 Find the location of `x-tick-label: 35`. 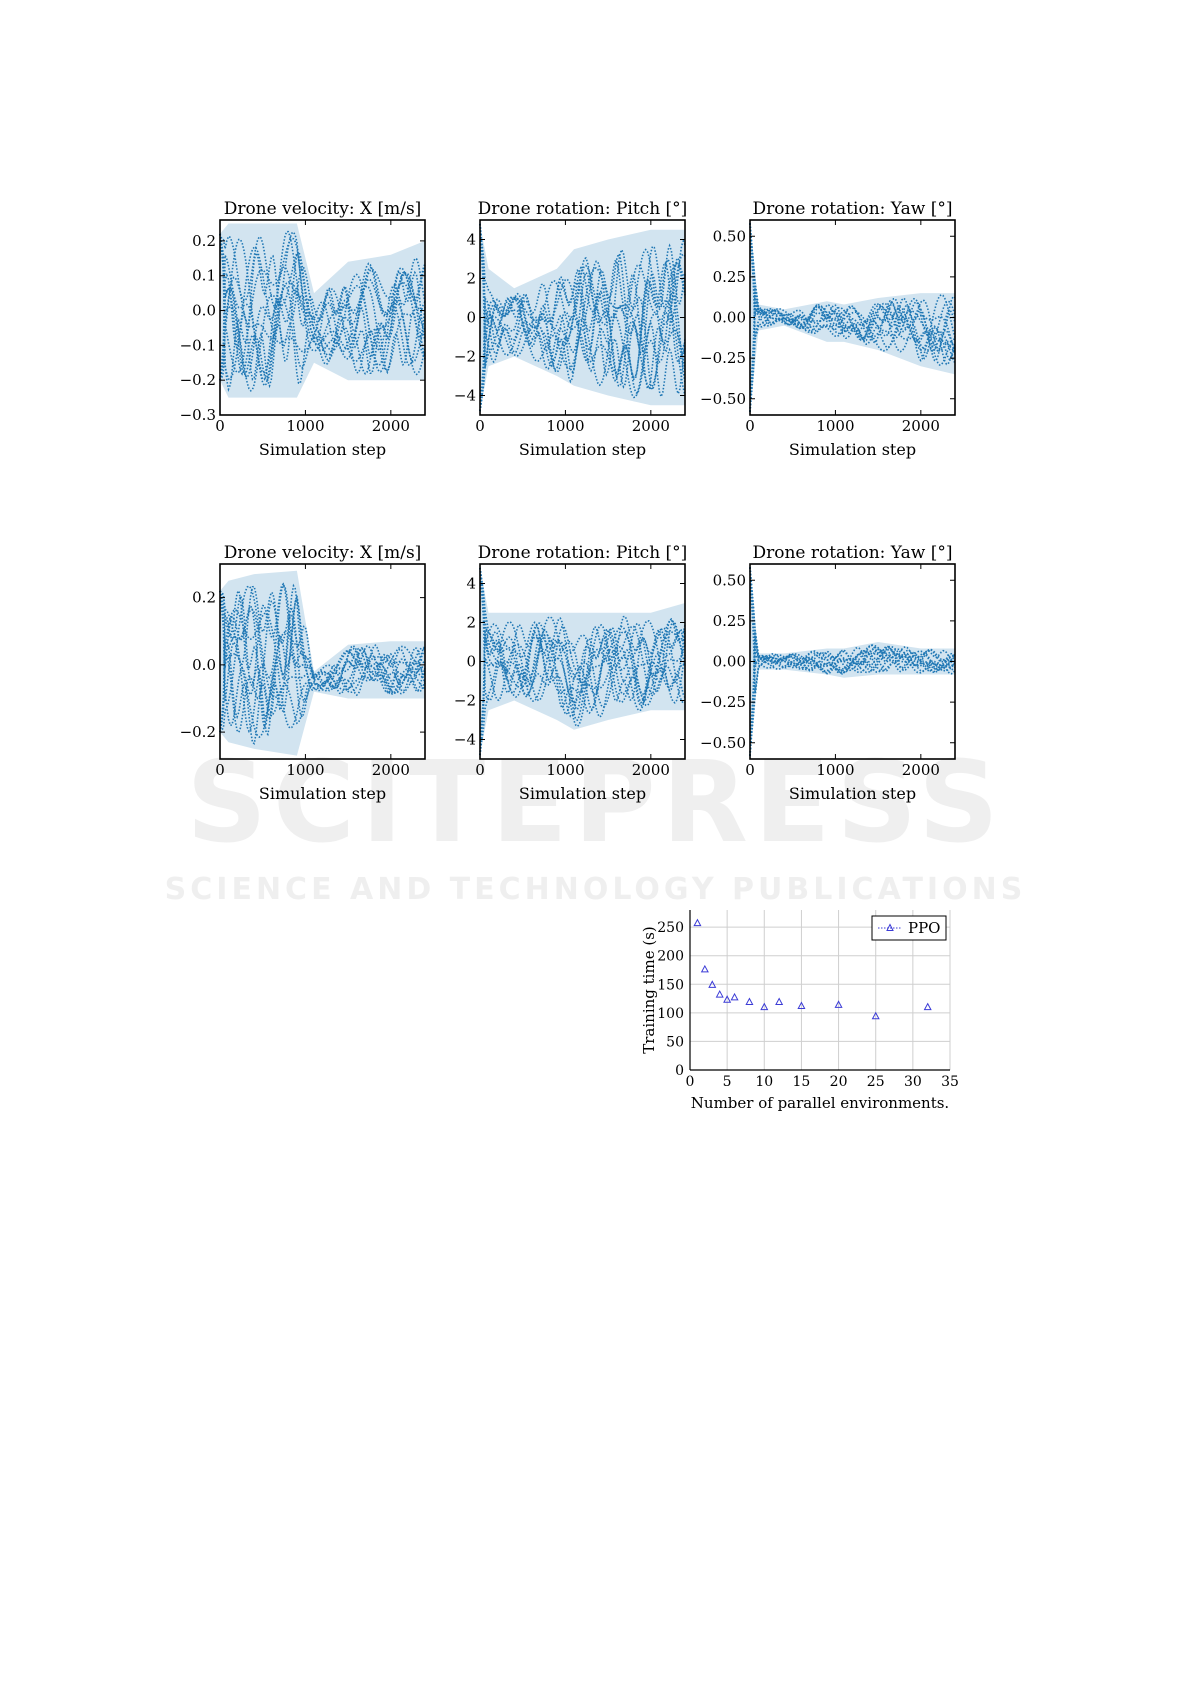

x-tick-label: 35 is located at coordinates (950, 1082).